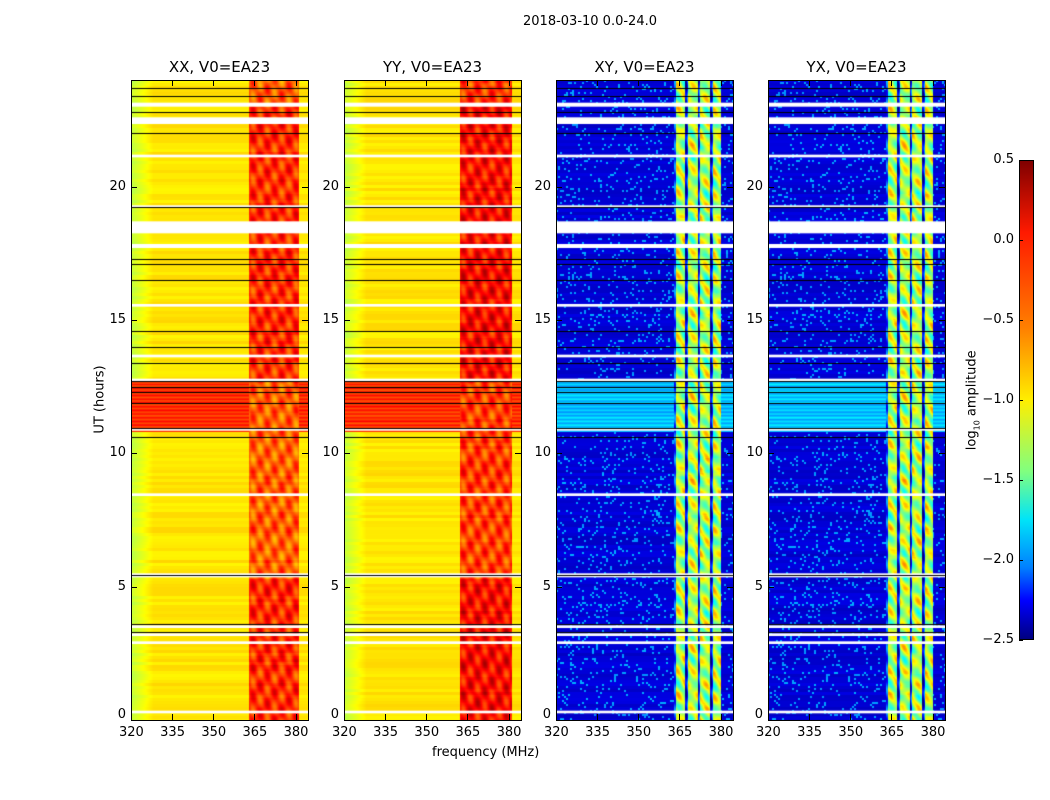 This screenshot has width=1050, height=800. I want to click on colorbar-tick-label: −2.0, so click(998, 559).